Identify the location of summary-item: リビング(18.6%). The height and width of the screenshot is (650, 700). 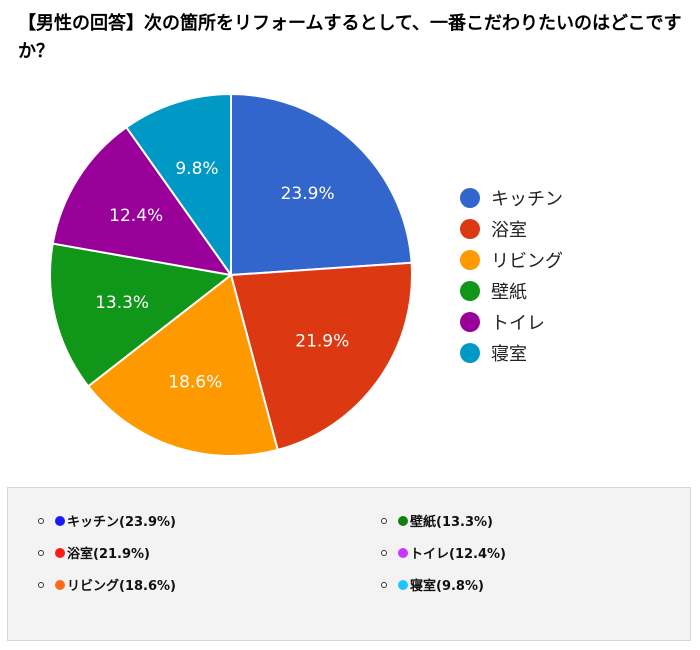
(107, 584).